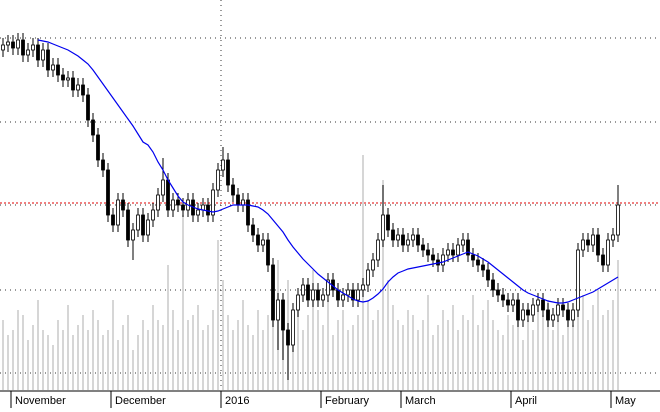  Describe the element at coordinates (40, 401) in the screenshot. I see `x-tick-label: November` at that location.